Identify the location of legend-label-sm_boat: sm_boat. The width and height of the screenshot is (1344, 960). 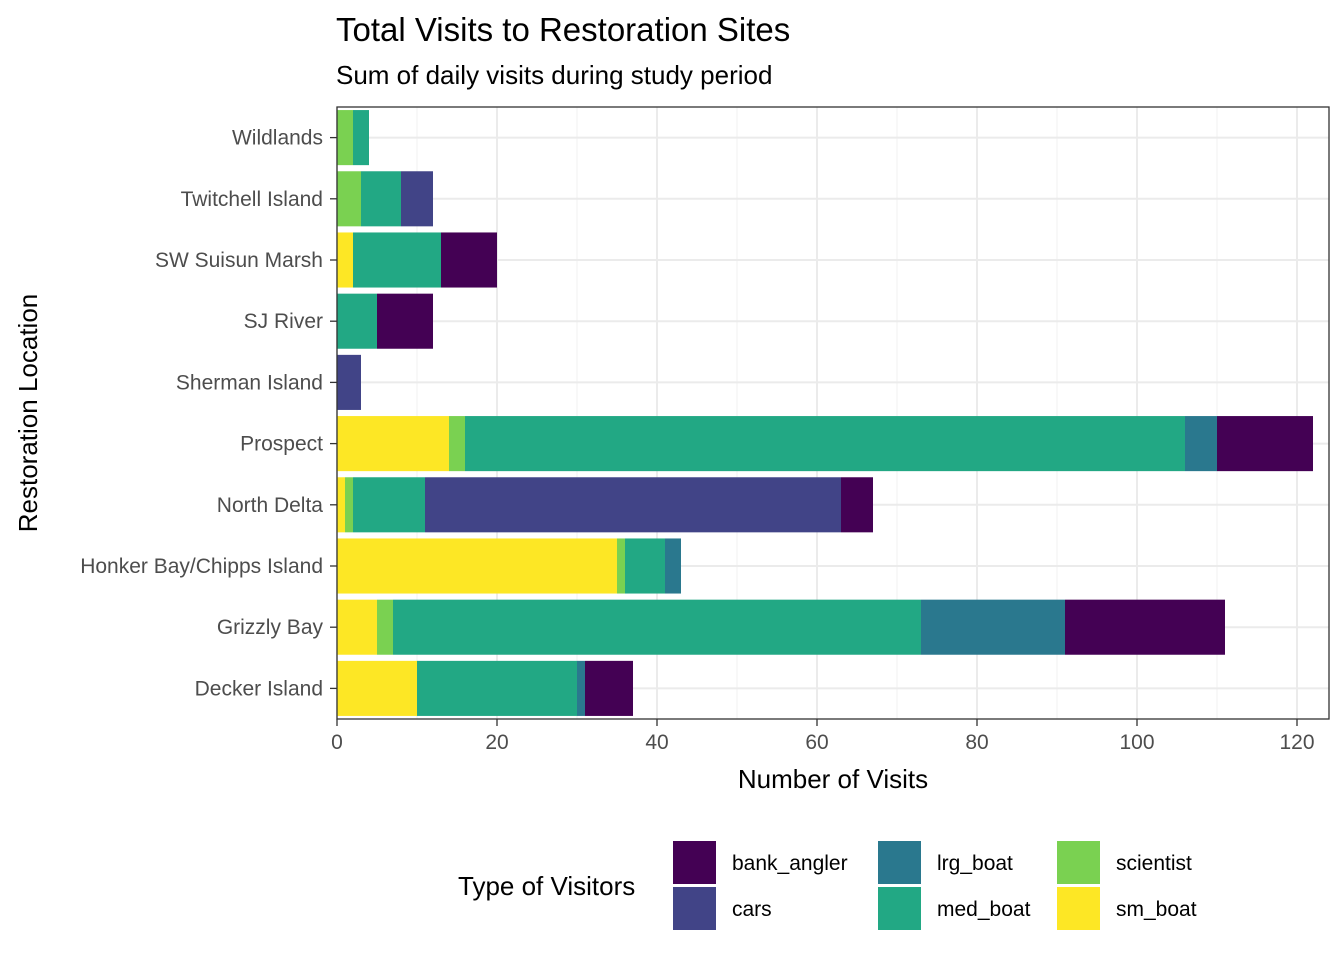
(1156, 909).